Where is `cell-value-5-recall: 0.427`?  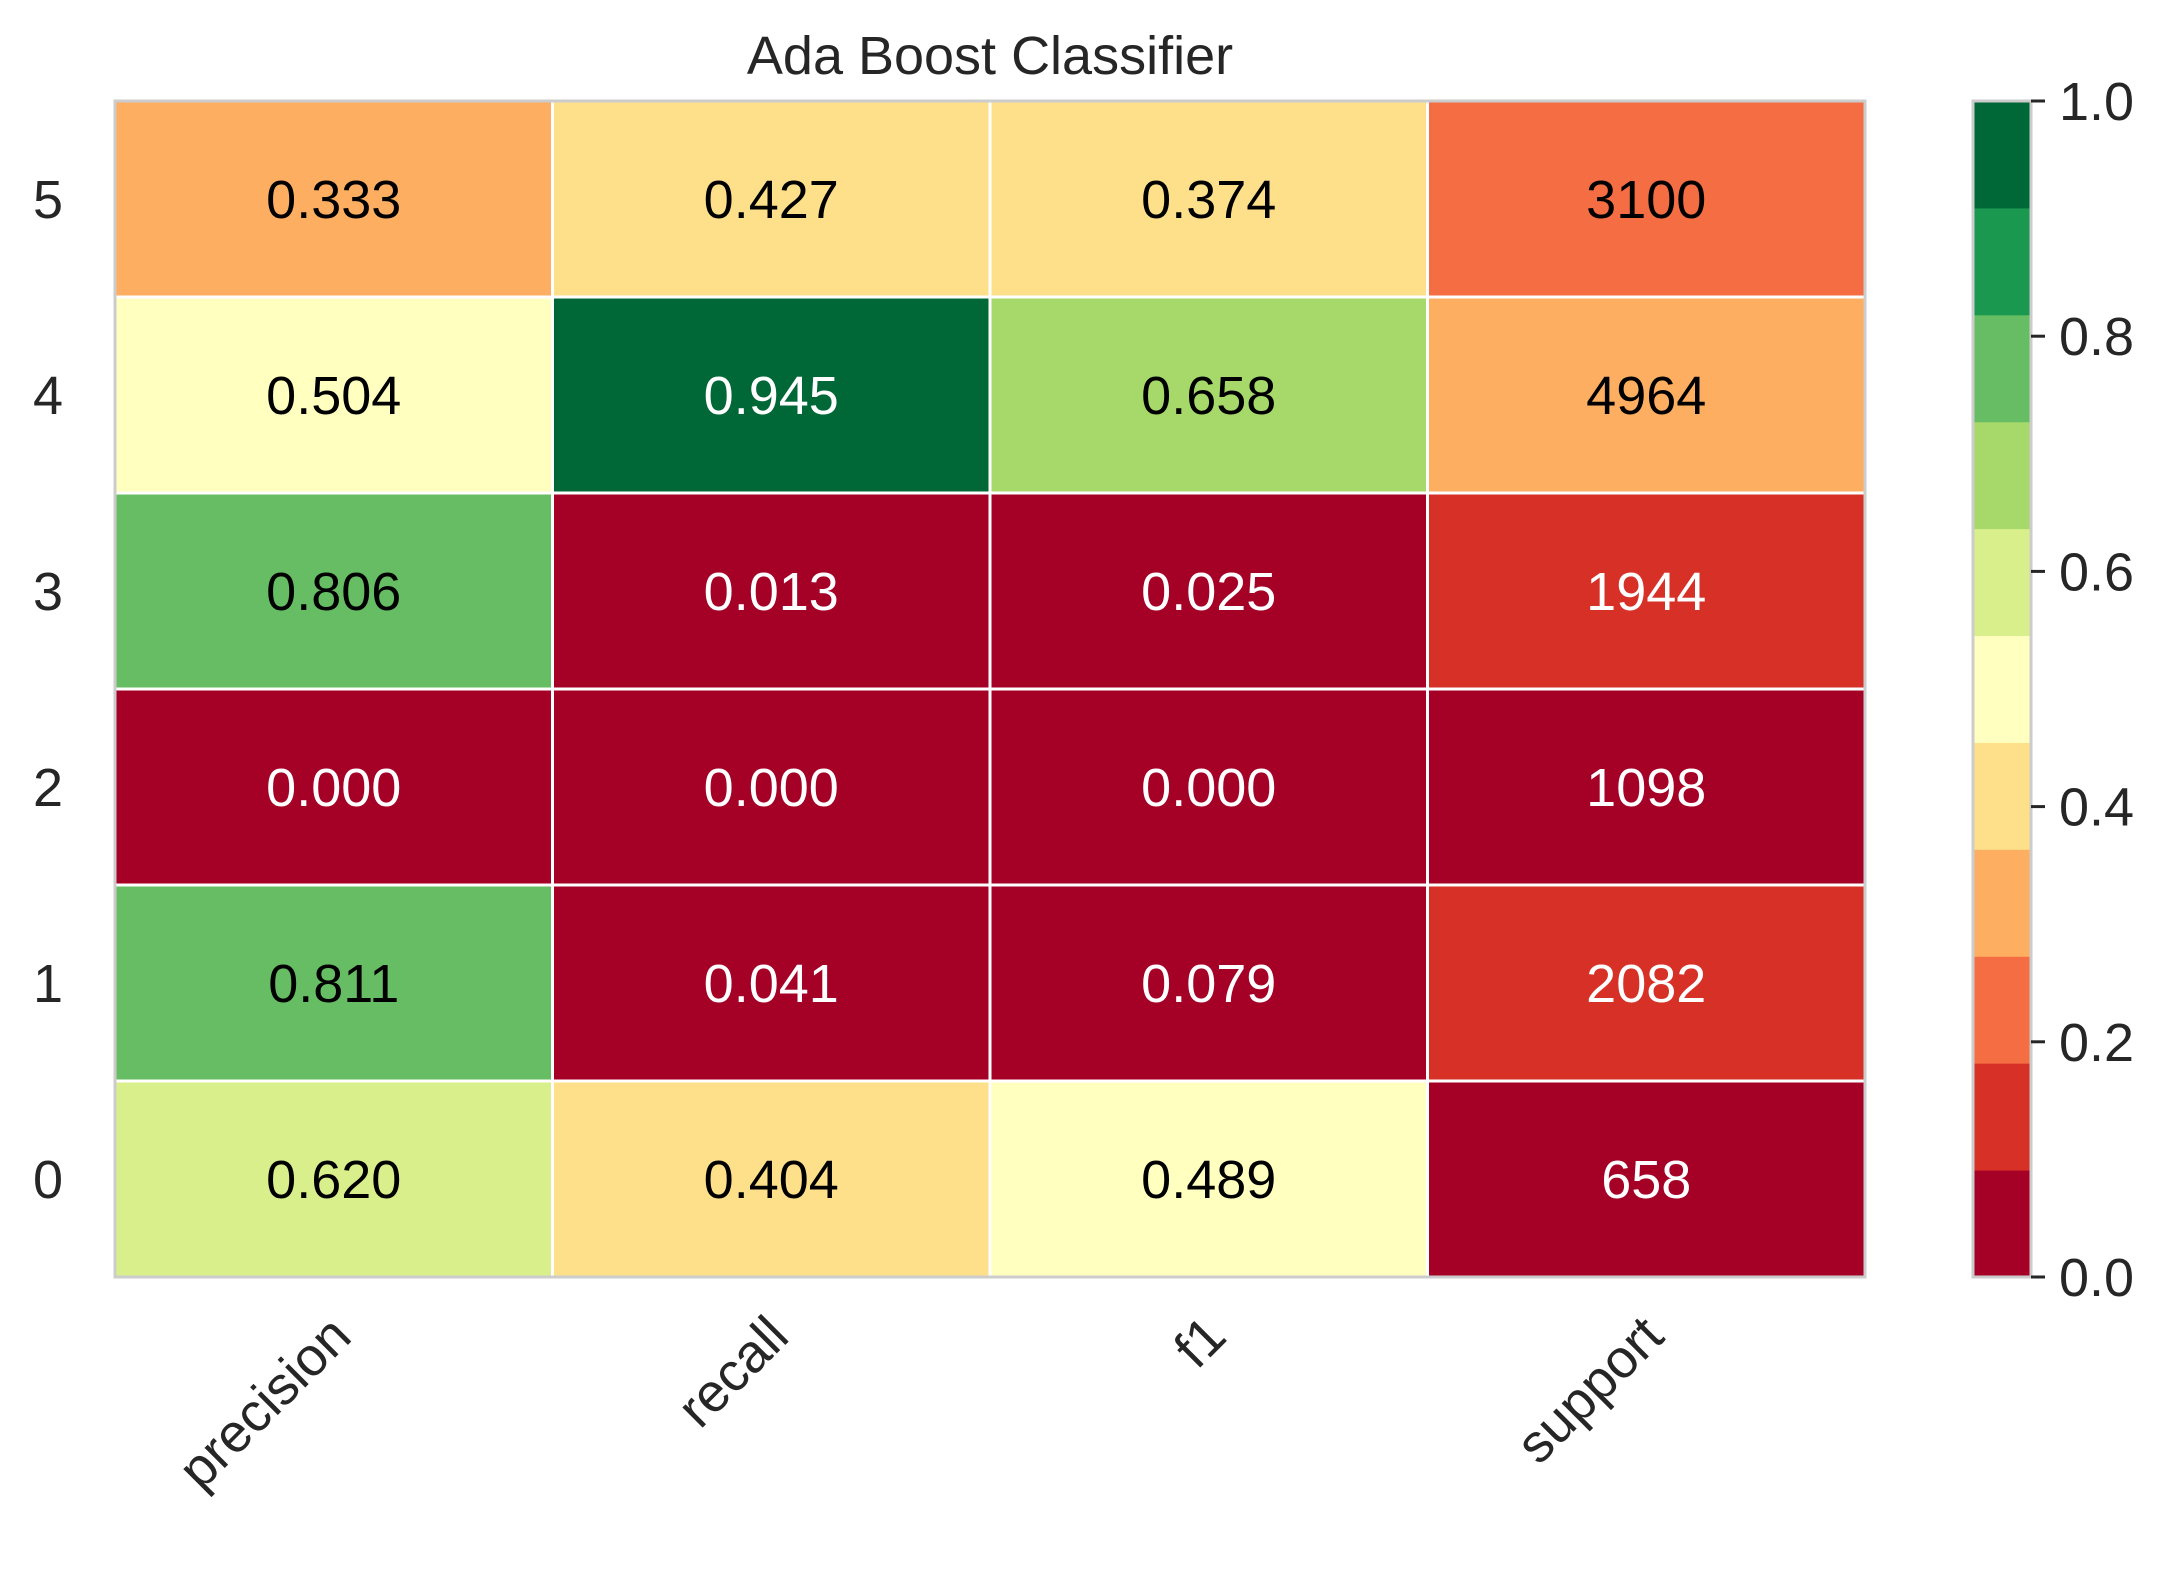 cell-value-5-recall: 0.427 is located at coordinates (771, 200).